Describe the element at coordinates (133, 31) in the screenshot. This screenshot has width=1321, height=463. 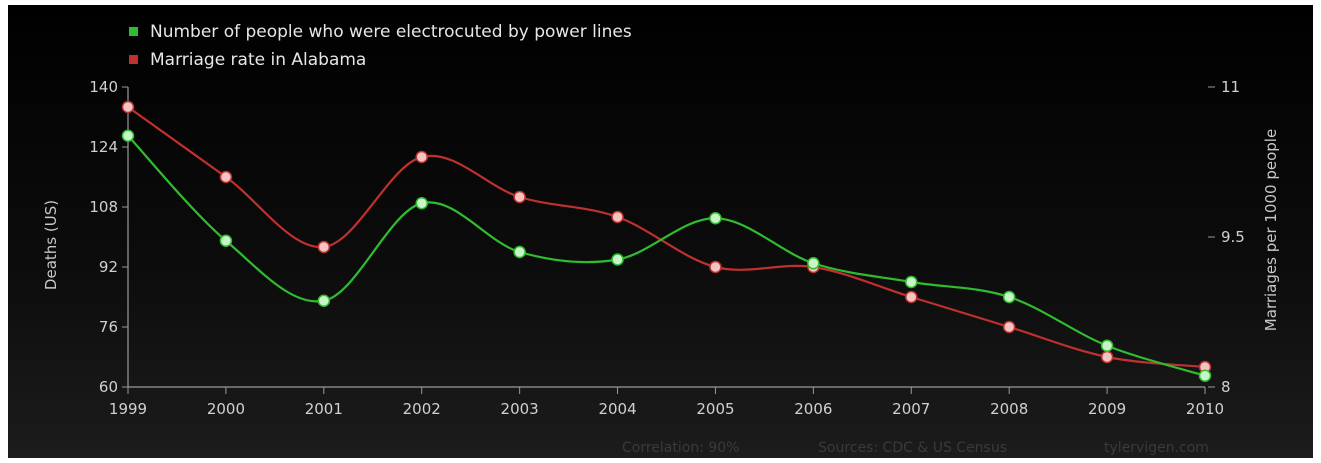
I see `legend-swatch-electrocuted` at that location.